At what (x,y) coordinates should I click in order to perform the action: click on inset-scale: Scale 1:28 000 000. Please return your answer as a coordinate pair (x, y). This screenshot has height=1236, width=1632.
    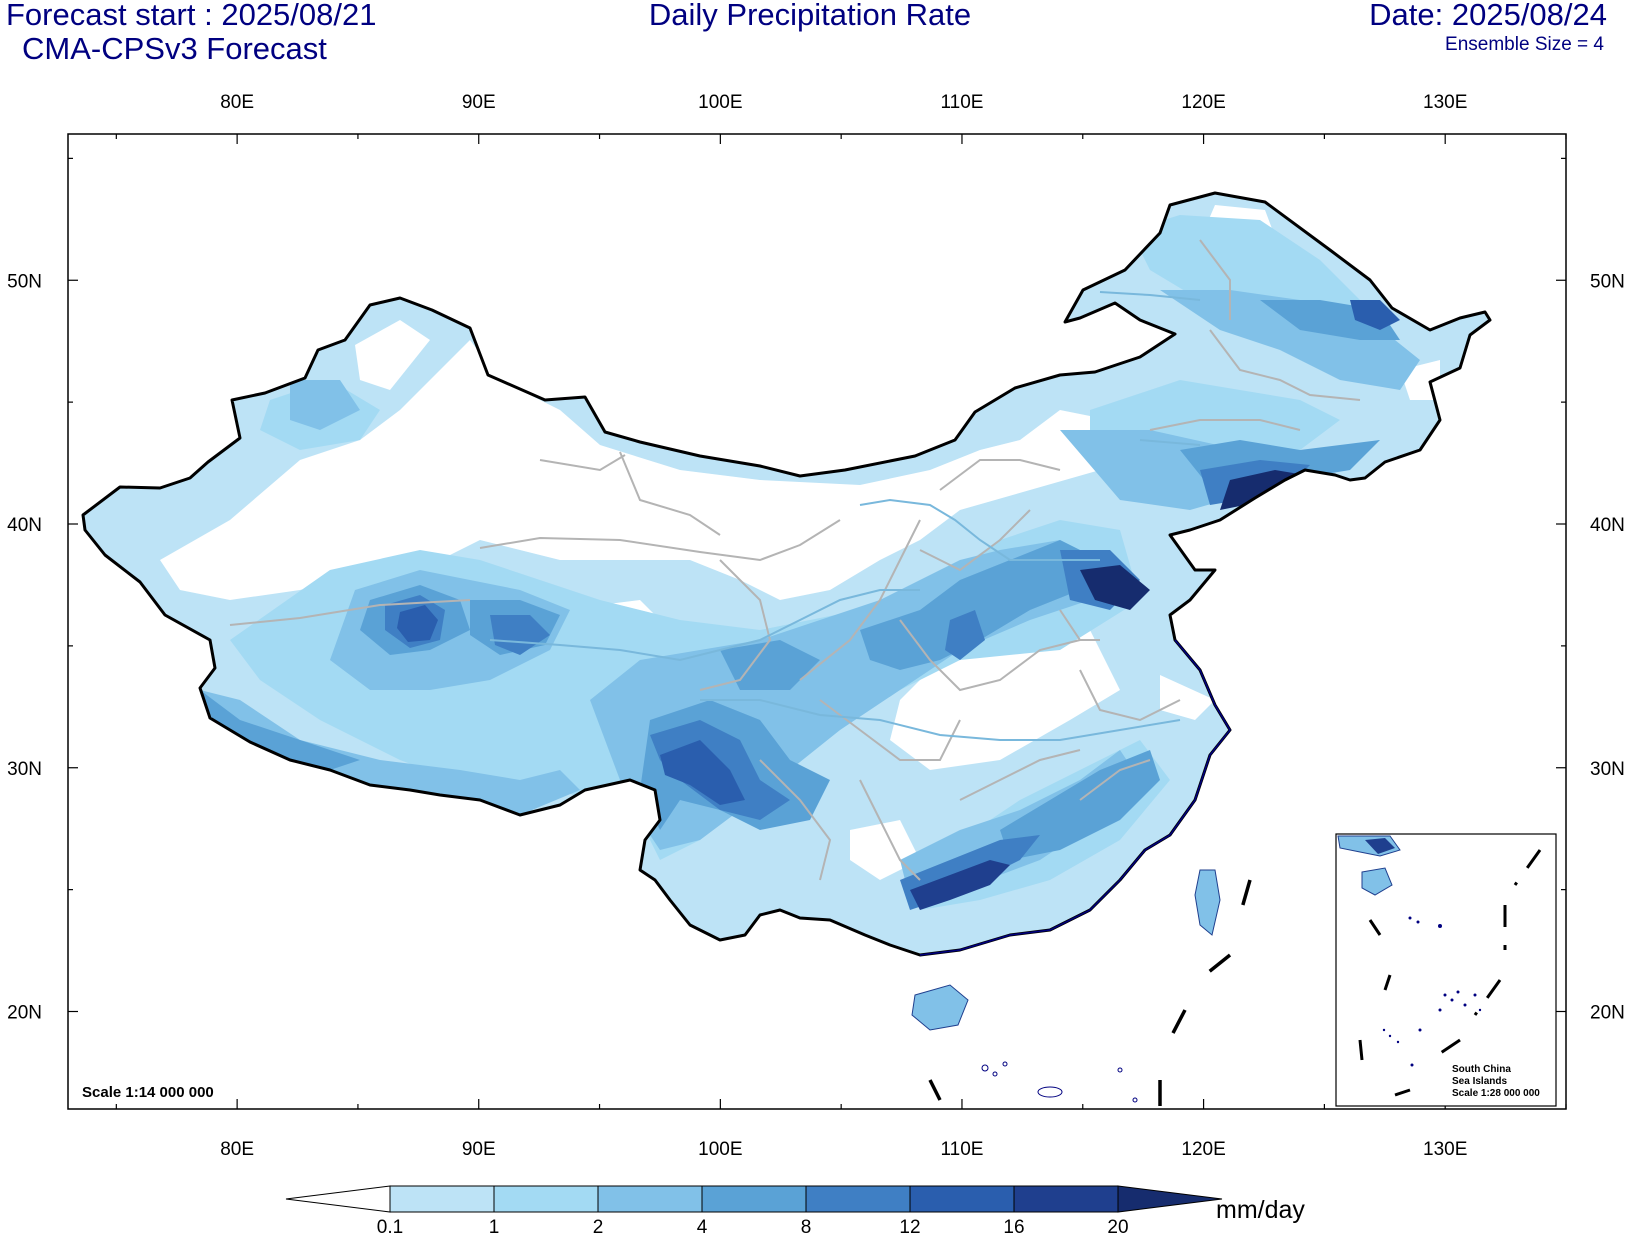
    Looking at the image, I should click on (1496, 1093).